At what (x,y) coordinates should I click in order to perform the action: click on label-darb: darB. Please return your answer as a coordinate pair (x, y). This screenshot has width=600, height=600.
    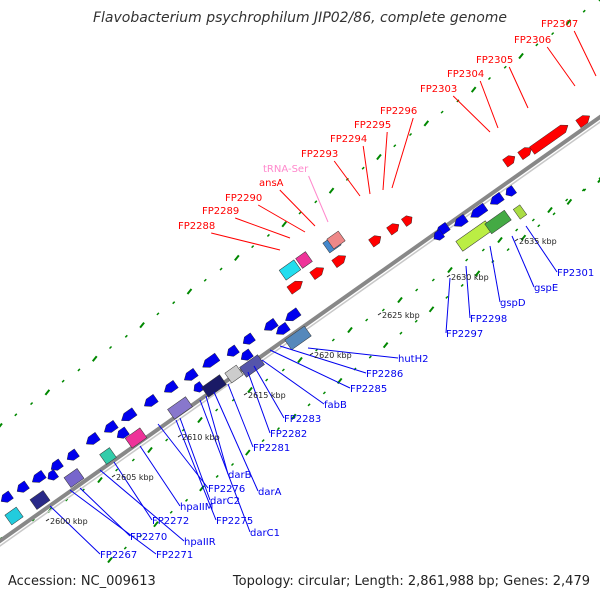
    Looking at the image, I should click on (240, 475).